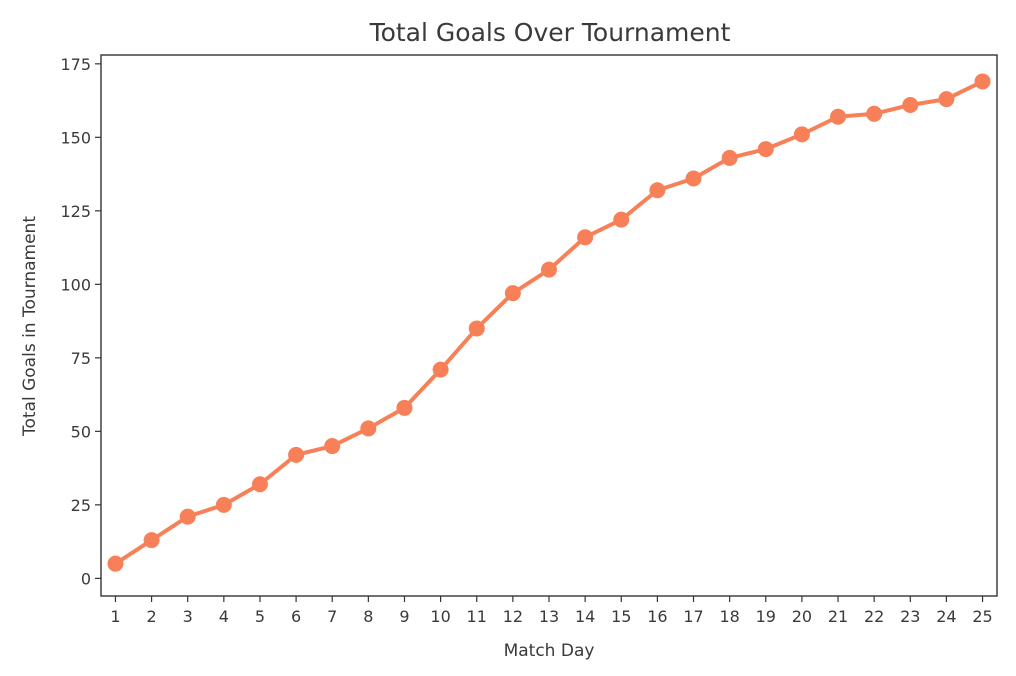 The height and width of the screenshot is (676, 1016). Describe the element at coordinates (657, 616) in the screenshot. I see `x-tick-label: 16` at that location.